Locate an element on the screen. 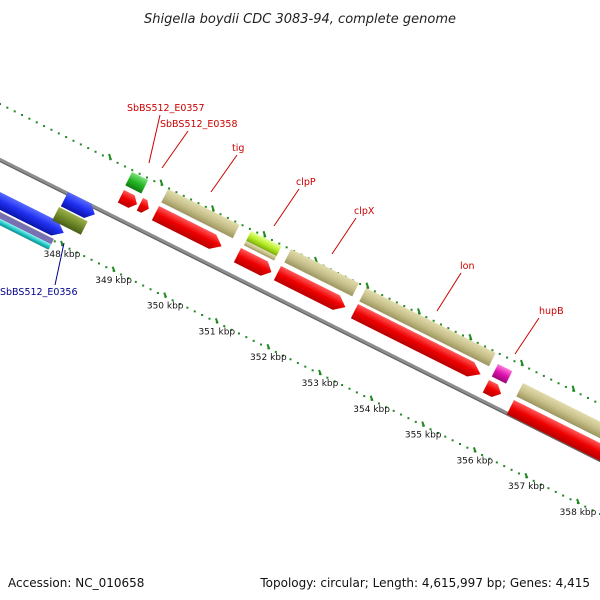 Image resolution: width=600 pixels, height=600 pixels. gene-label: SbBS512_E0357 is located at coordinates (166, 108).